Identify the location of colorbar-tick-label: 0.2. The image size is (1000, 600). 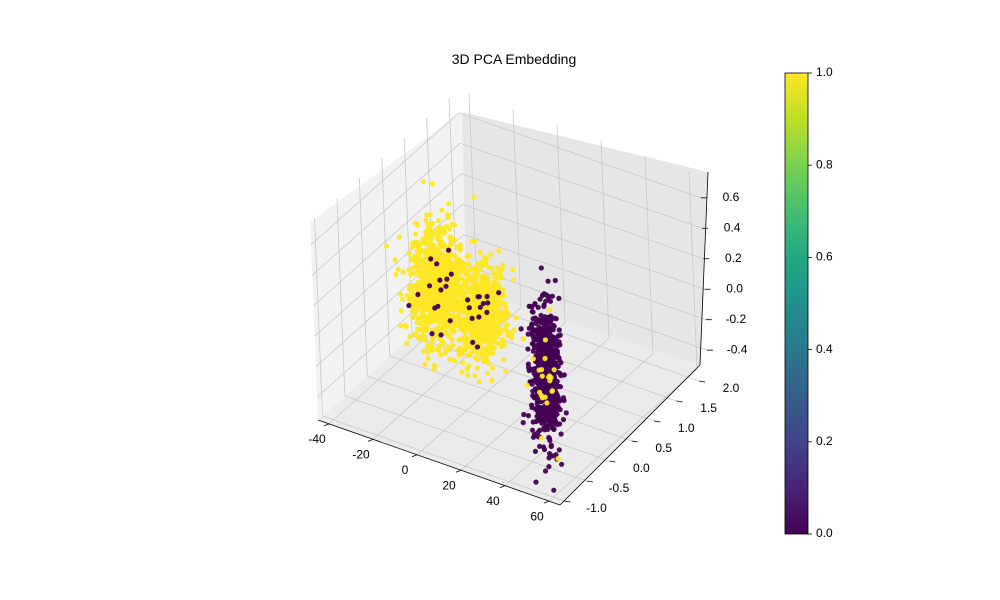
(824, 441).